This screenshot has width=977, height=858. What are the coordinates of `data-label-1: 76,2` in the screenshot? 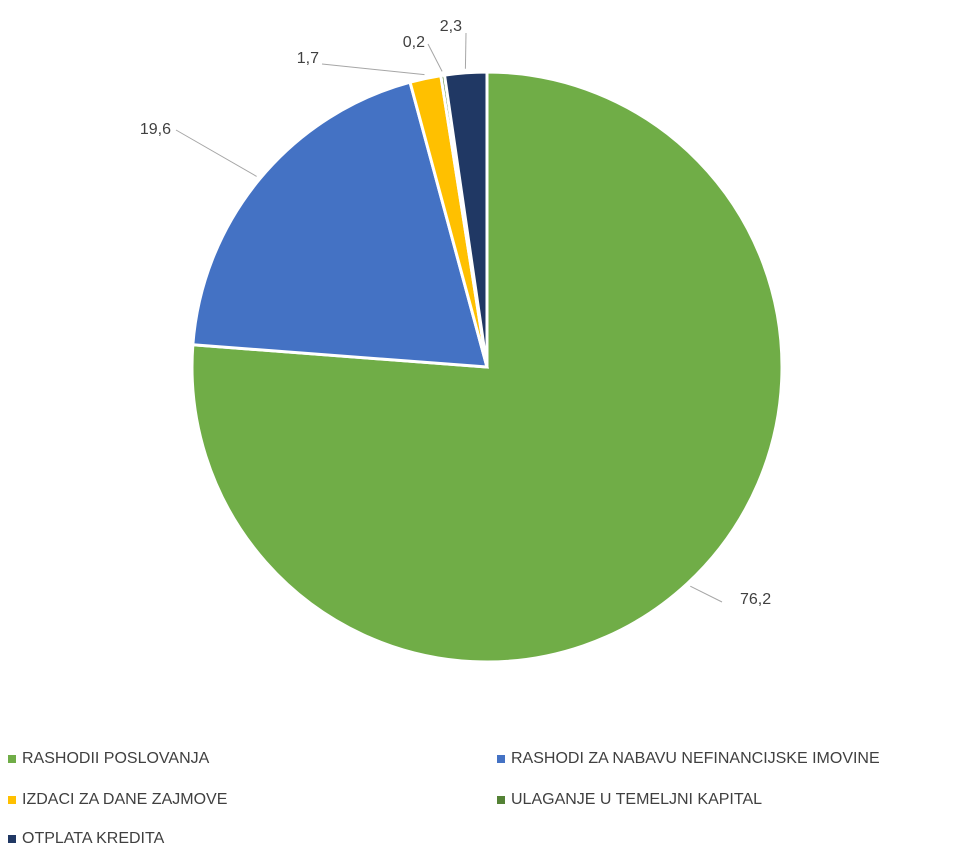 It's located at (755, 599).